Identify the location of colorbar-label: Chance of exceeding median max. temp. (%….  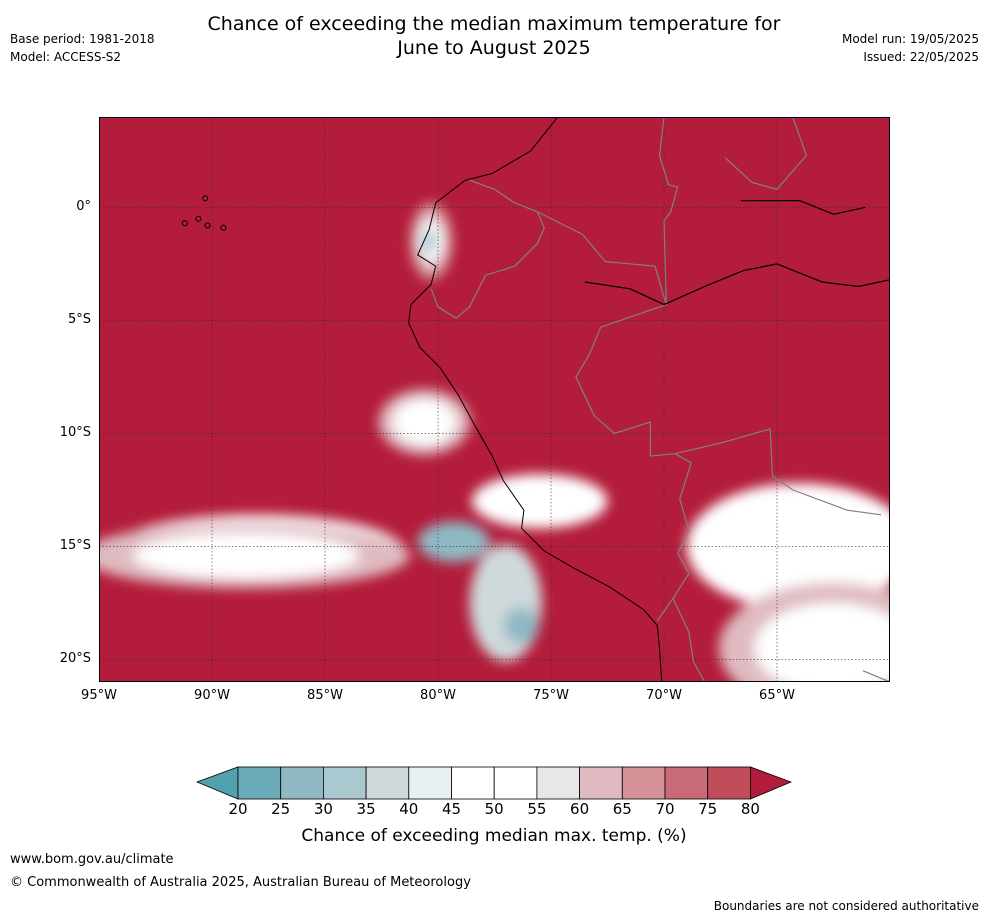
(494, 836).